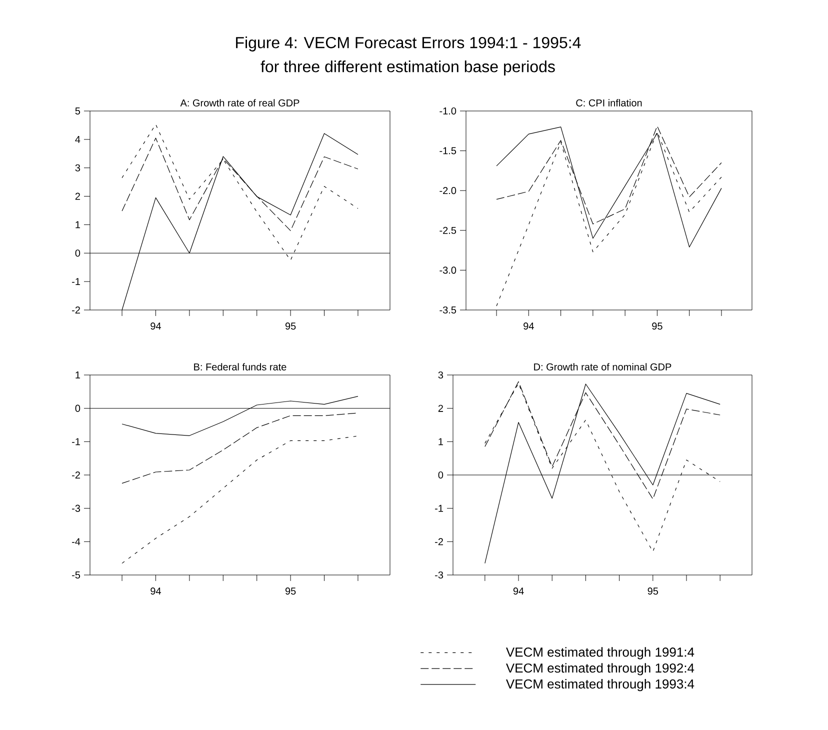  What do you see at coordinates (408, 44) in the screenshot?
I see `caption: Figure 4: VECM Forecast Errors 1994:1 - 1995:4` at bounding box center [408, 44].